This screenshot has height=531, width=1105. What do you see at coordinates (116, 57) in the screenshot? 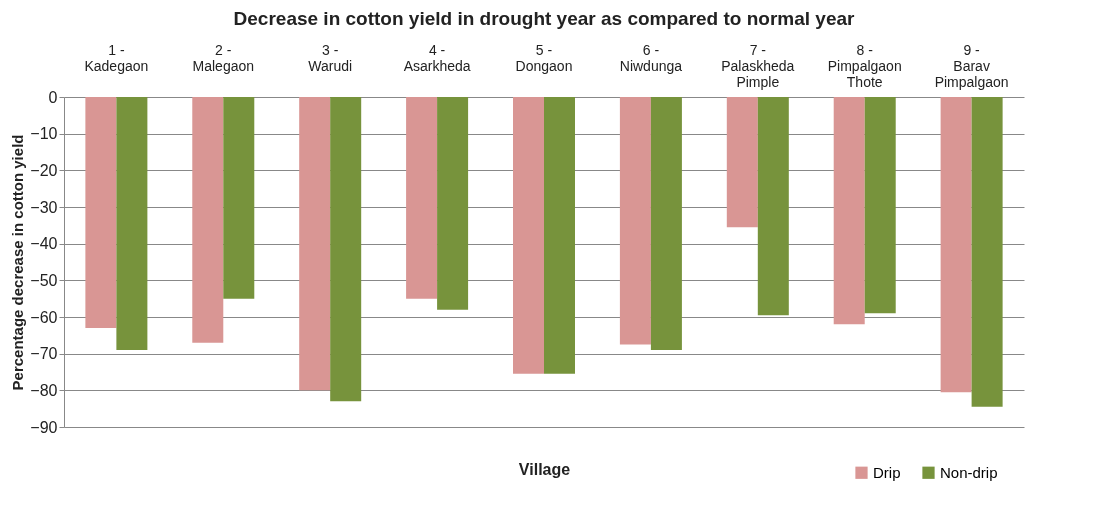
I see `x-tick-label: 1 - Kadegaon` at bounding box center [116, 57].